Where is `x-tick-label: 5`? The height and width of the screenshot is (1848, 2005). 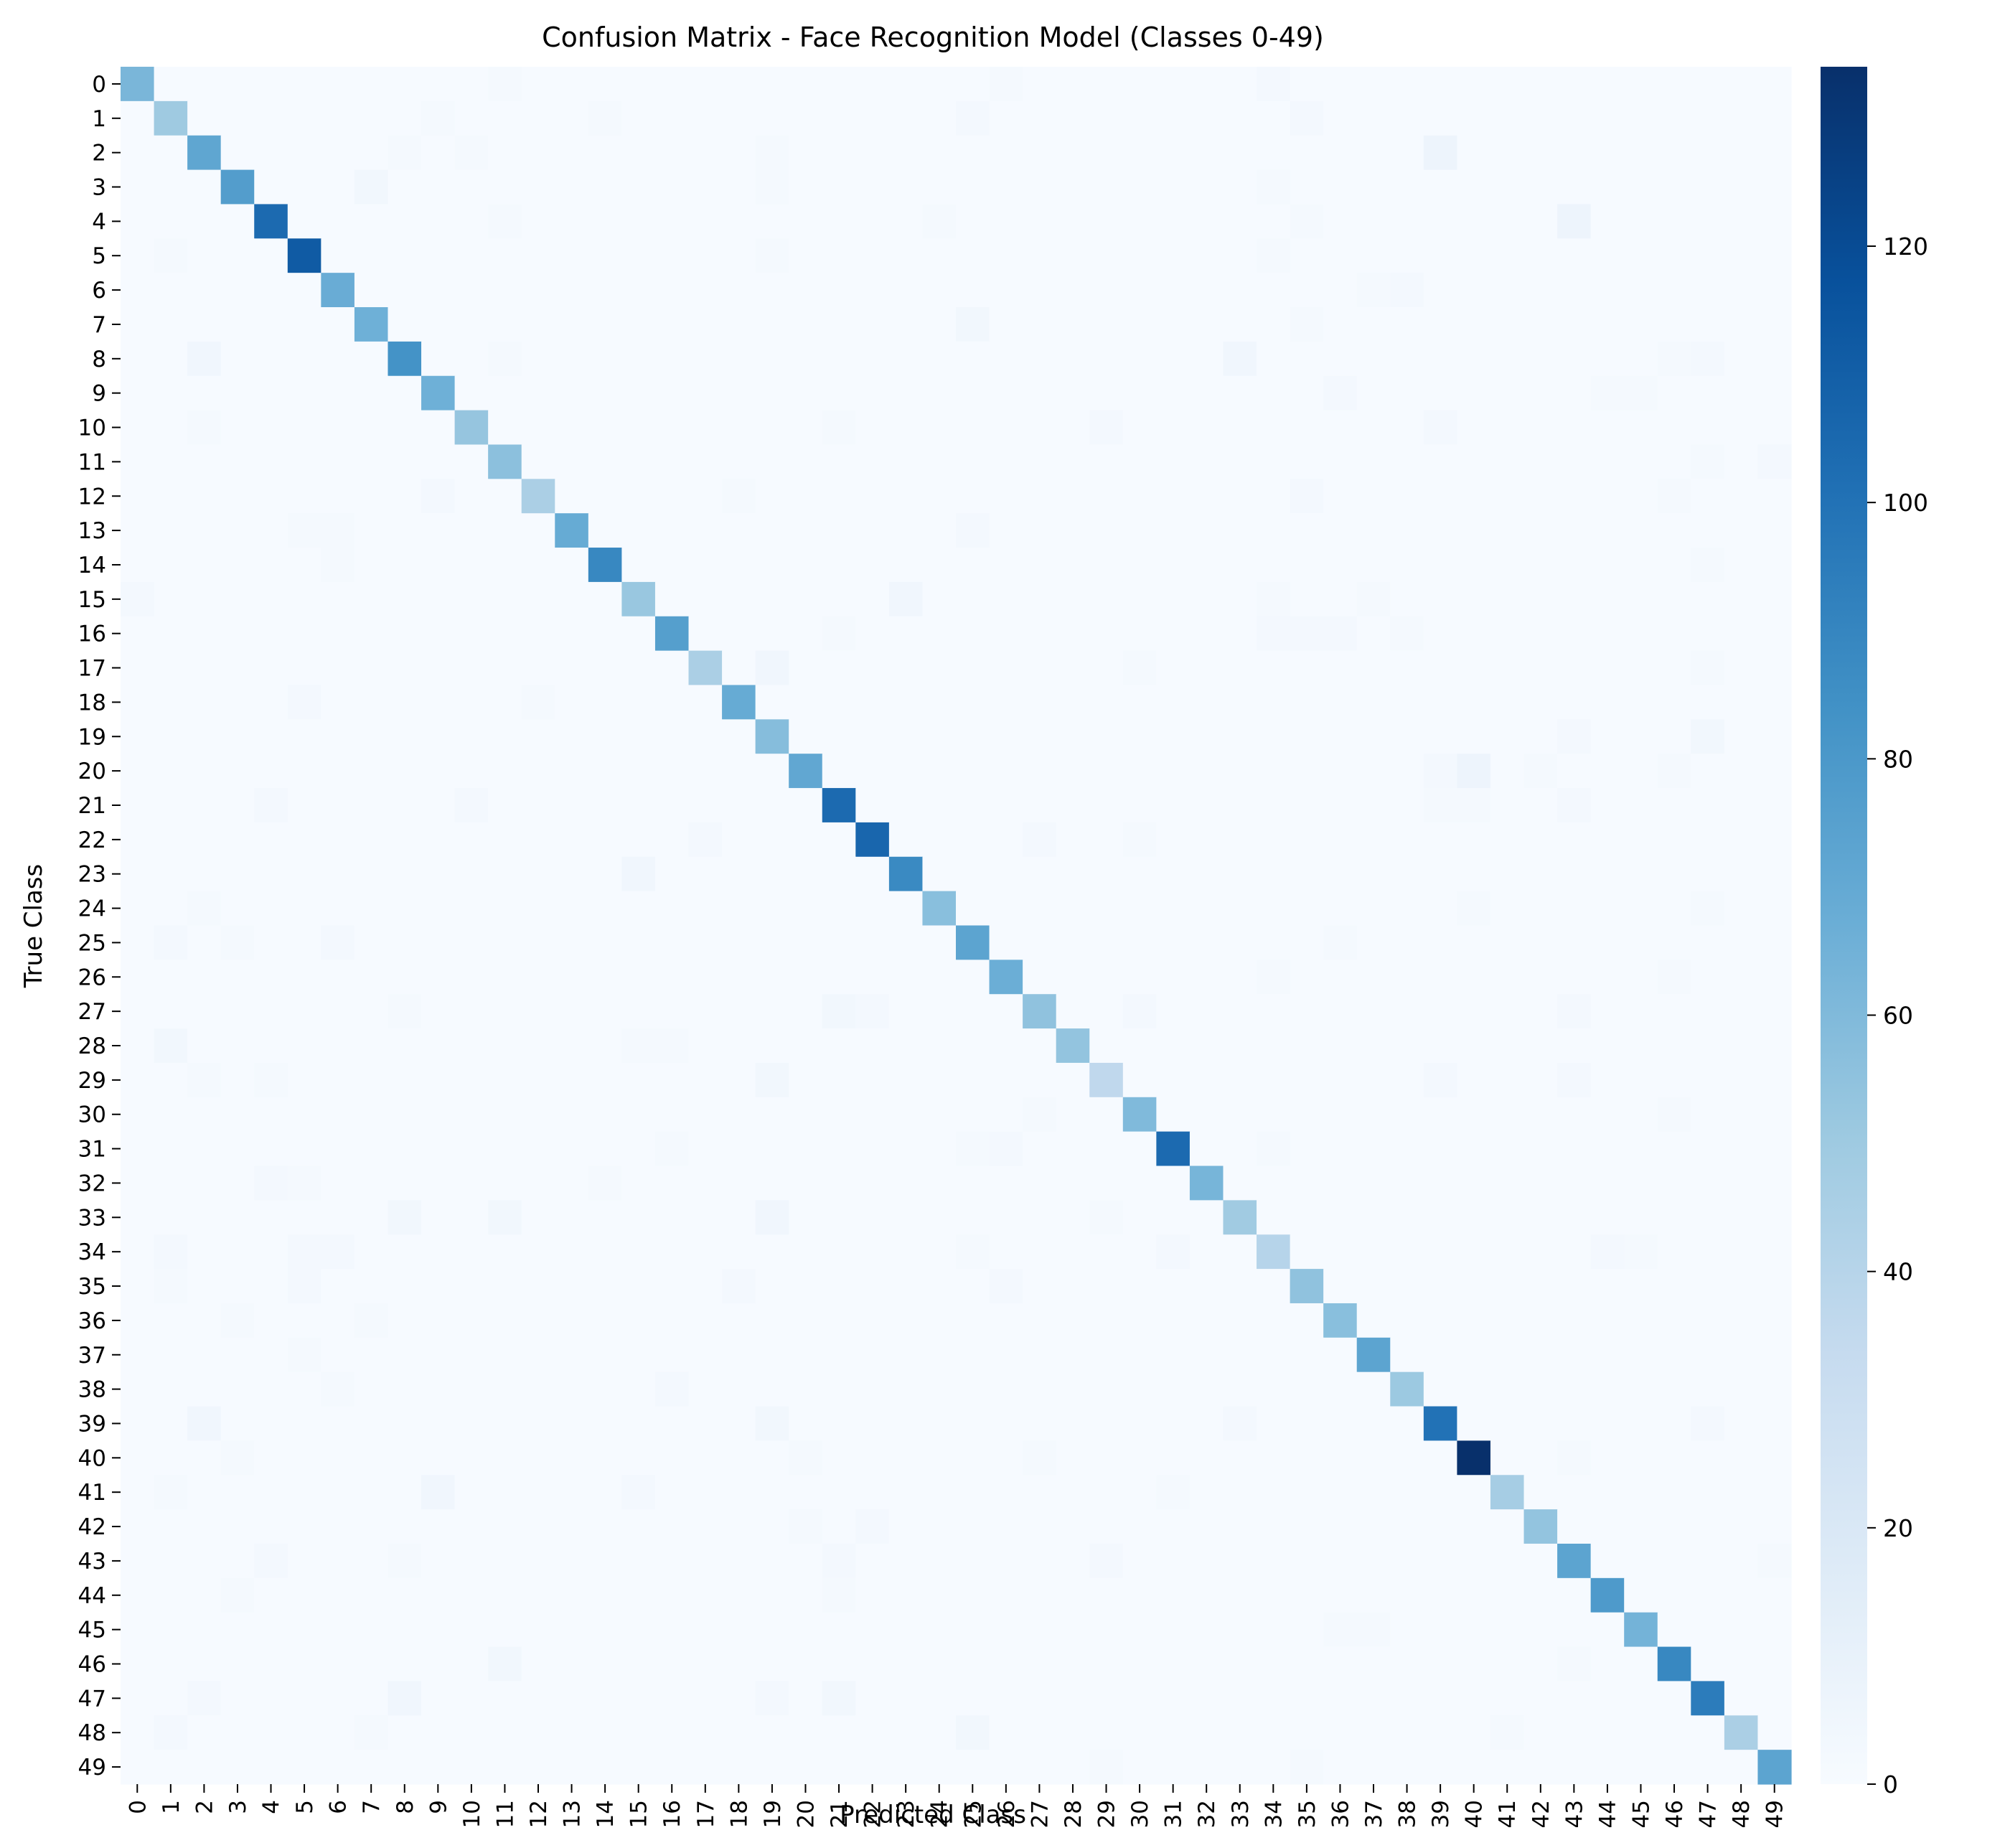 x-tick-label: 5 is located at coordinates (305, 1807).